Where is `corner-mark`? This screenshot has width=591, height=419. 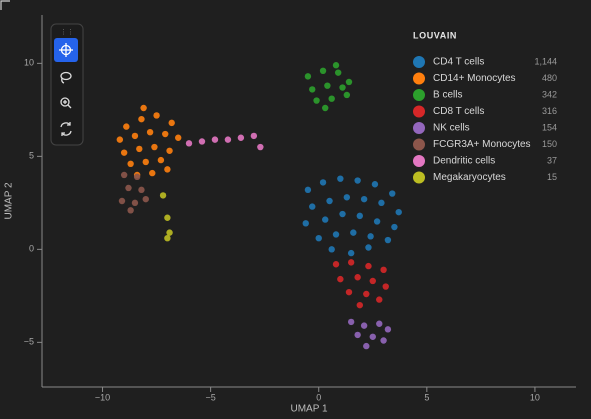
corner-mark is located at coordinates (5, 5).